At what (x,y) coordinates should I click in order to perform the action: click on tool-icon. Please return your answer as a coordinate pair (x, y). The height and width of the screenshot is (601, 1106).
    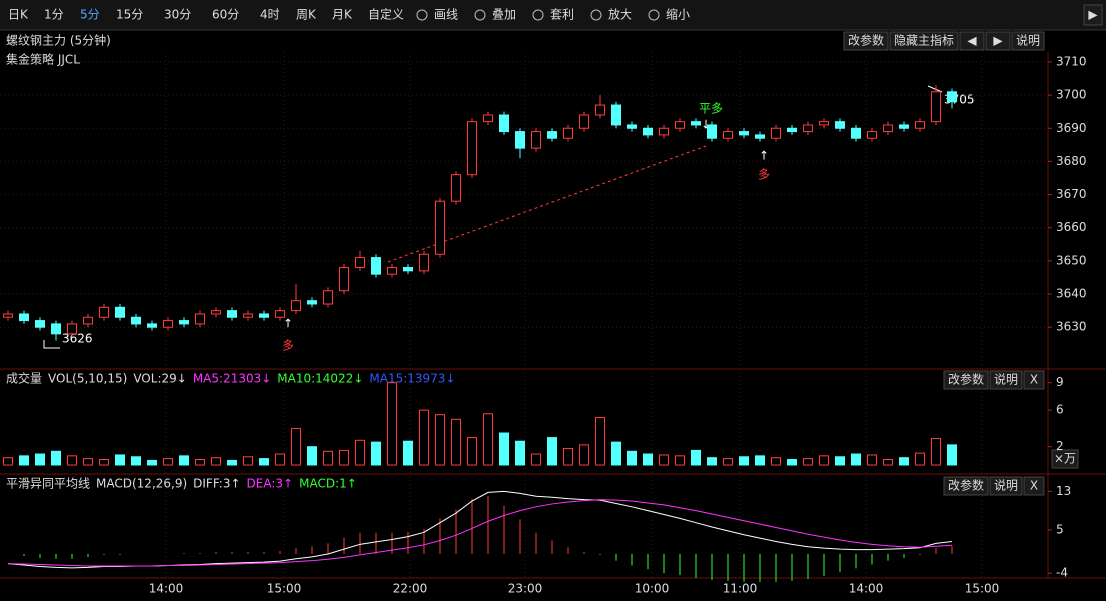
    Looking at the image, I should click on (654, 15).